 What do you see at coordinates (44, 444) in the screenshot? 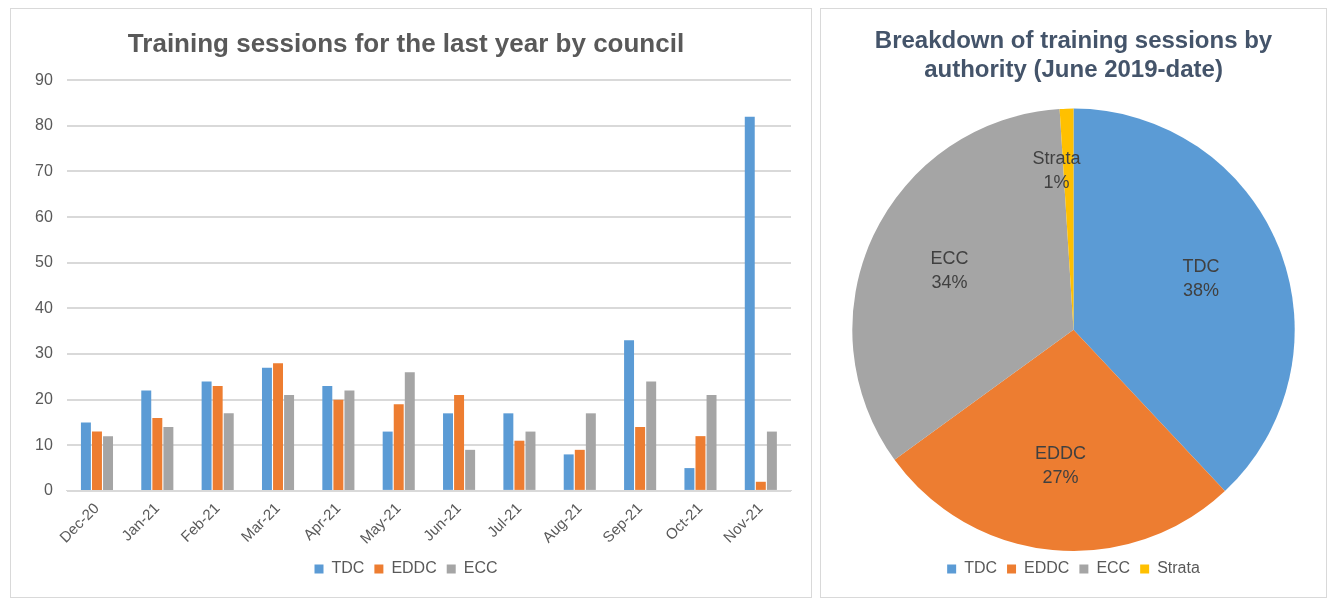
I see `y-tick-label: 10` at bounding box center [44, 444].